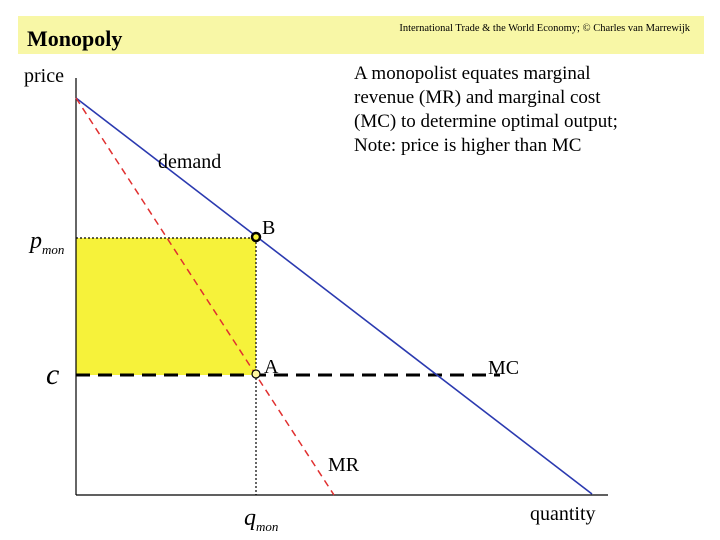  I want to click on point-a-label: A, so click(271, 367).